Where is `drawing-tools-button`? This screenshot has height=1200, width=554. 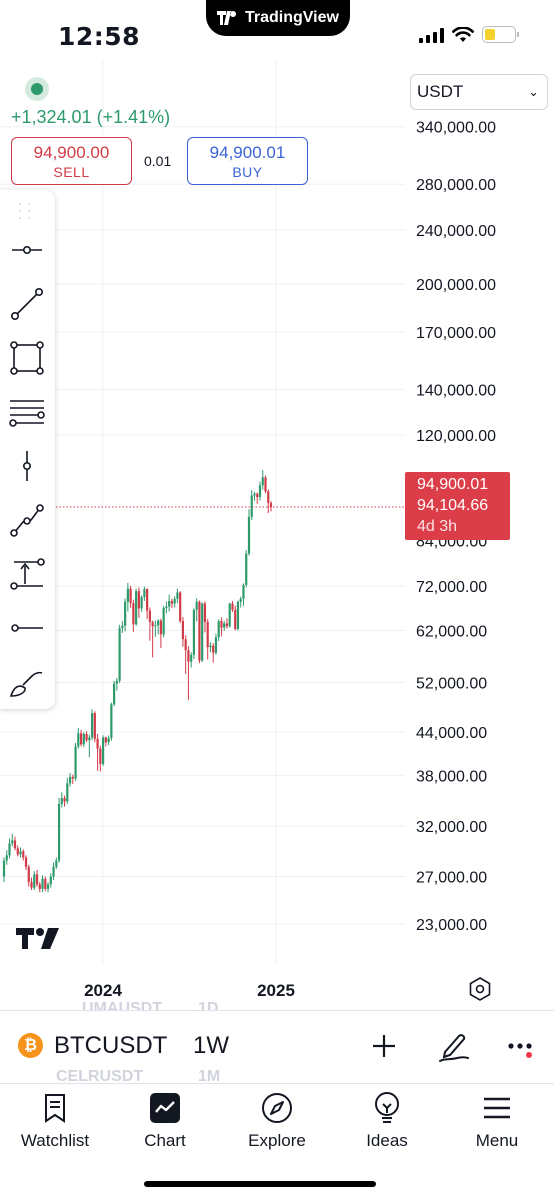
drawing-tools-button is located at coordinates (453, 1046).